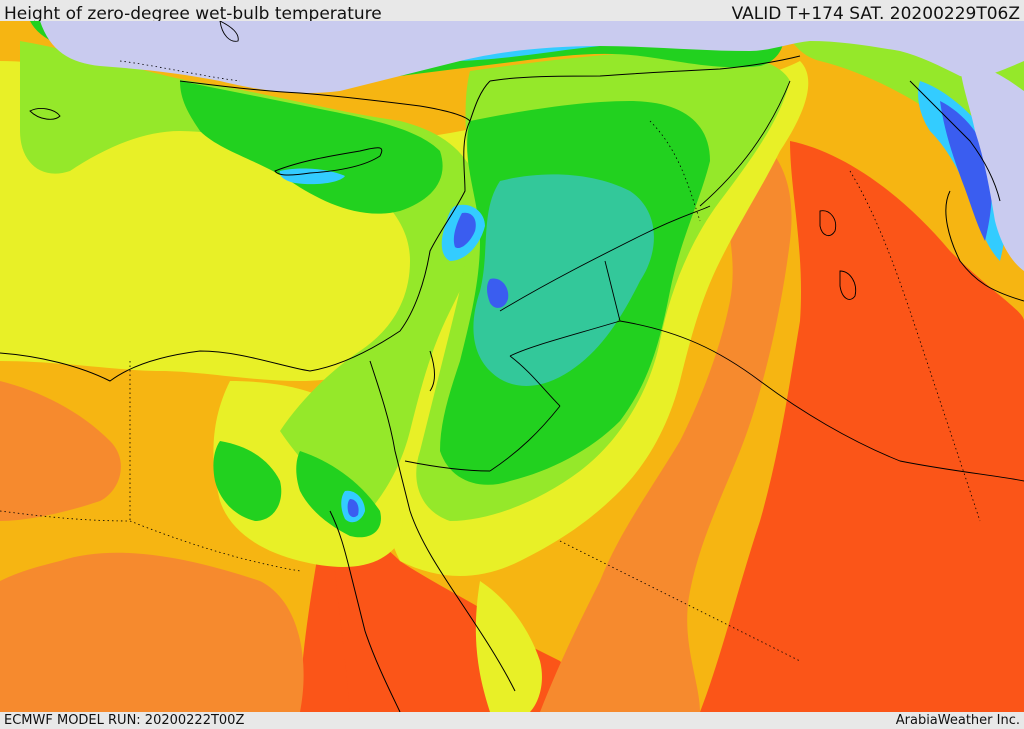 The width and height of the screenshot is (1024, 729). Describe the element at coordinates (498, 293) in the screenshot. I see `field-blue-hermon` at that location.